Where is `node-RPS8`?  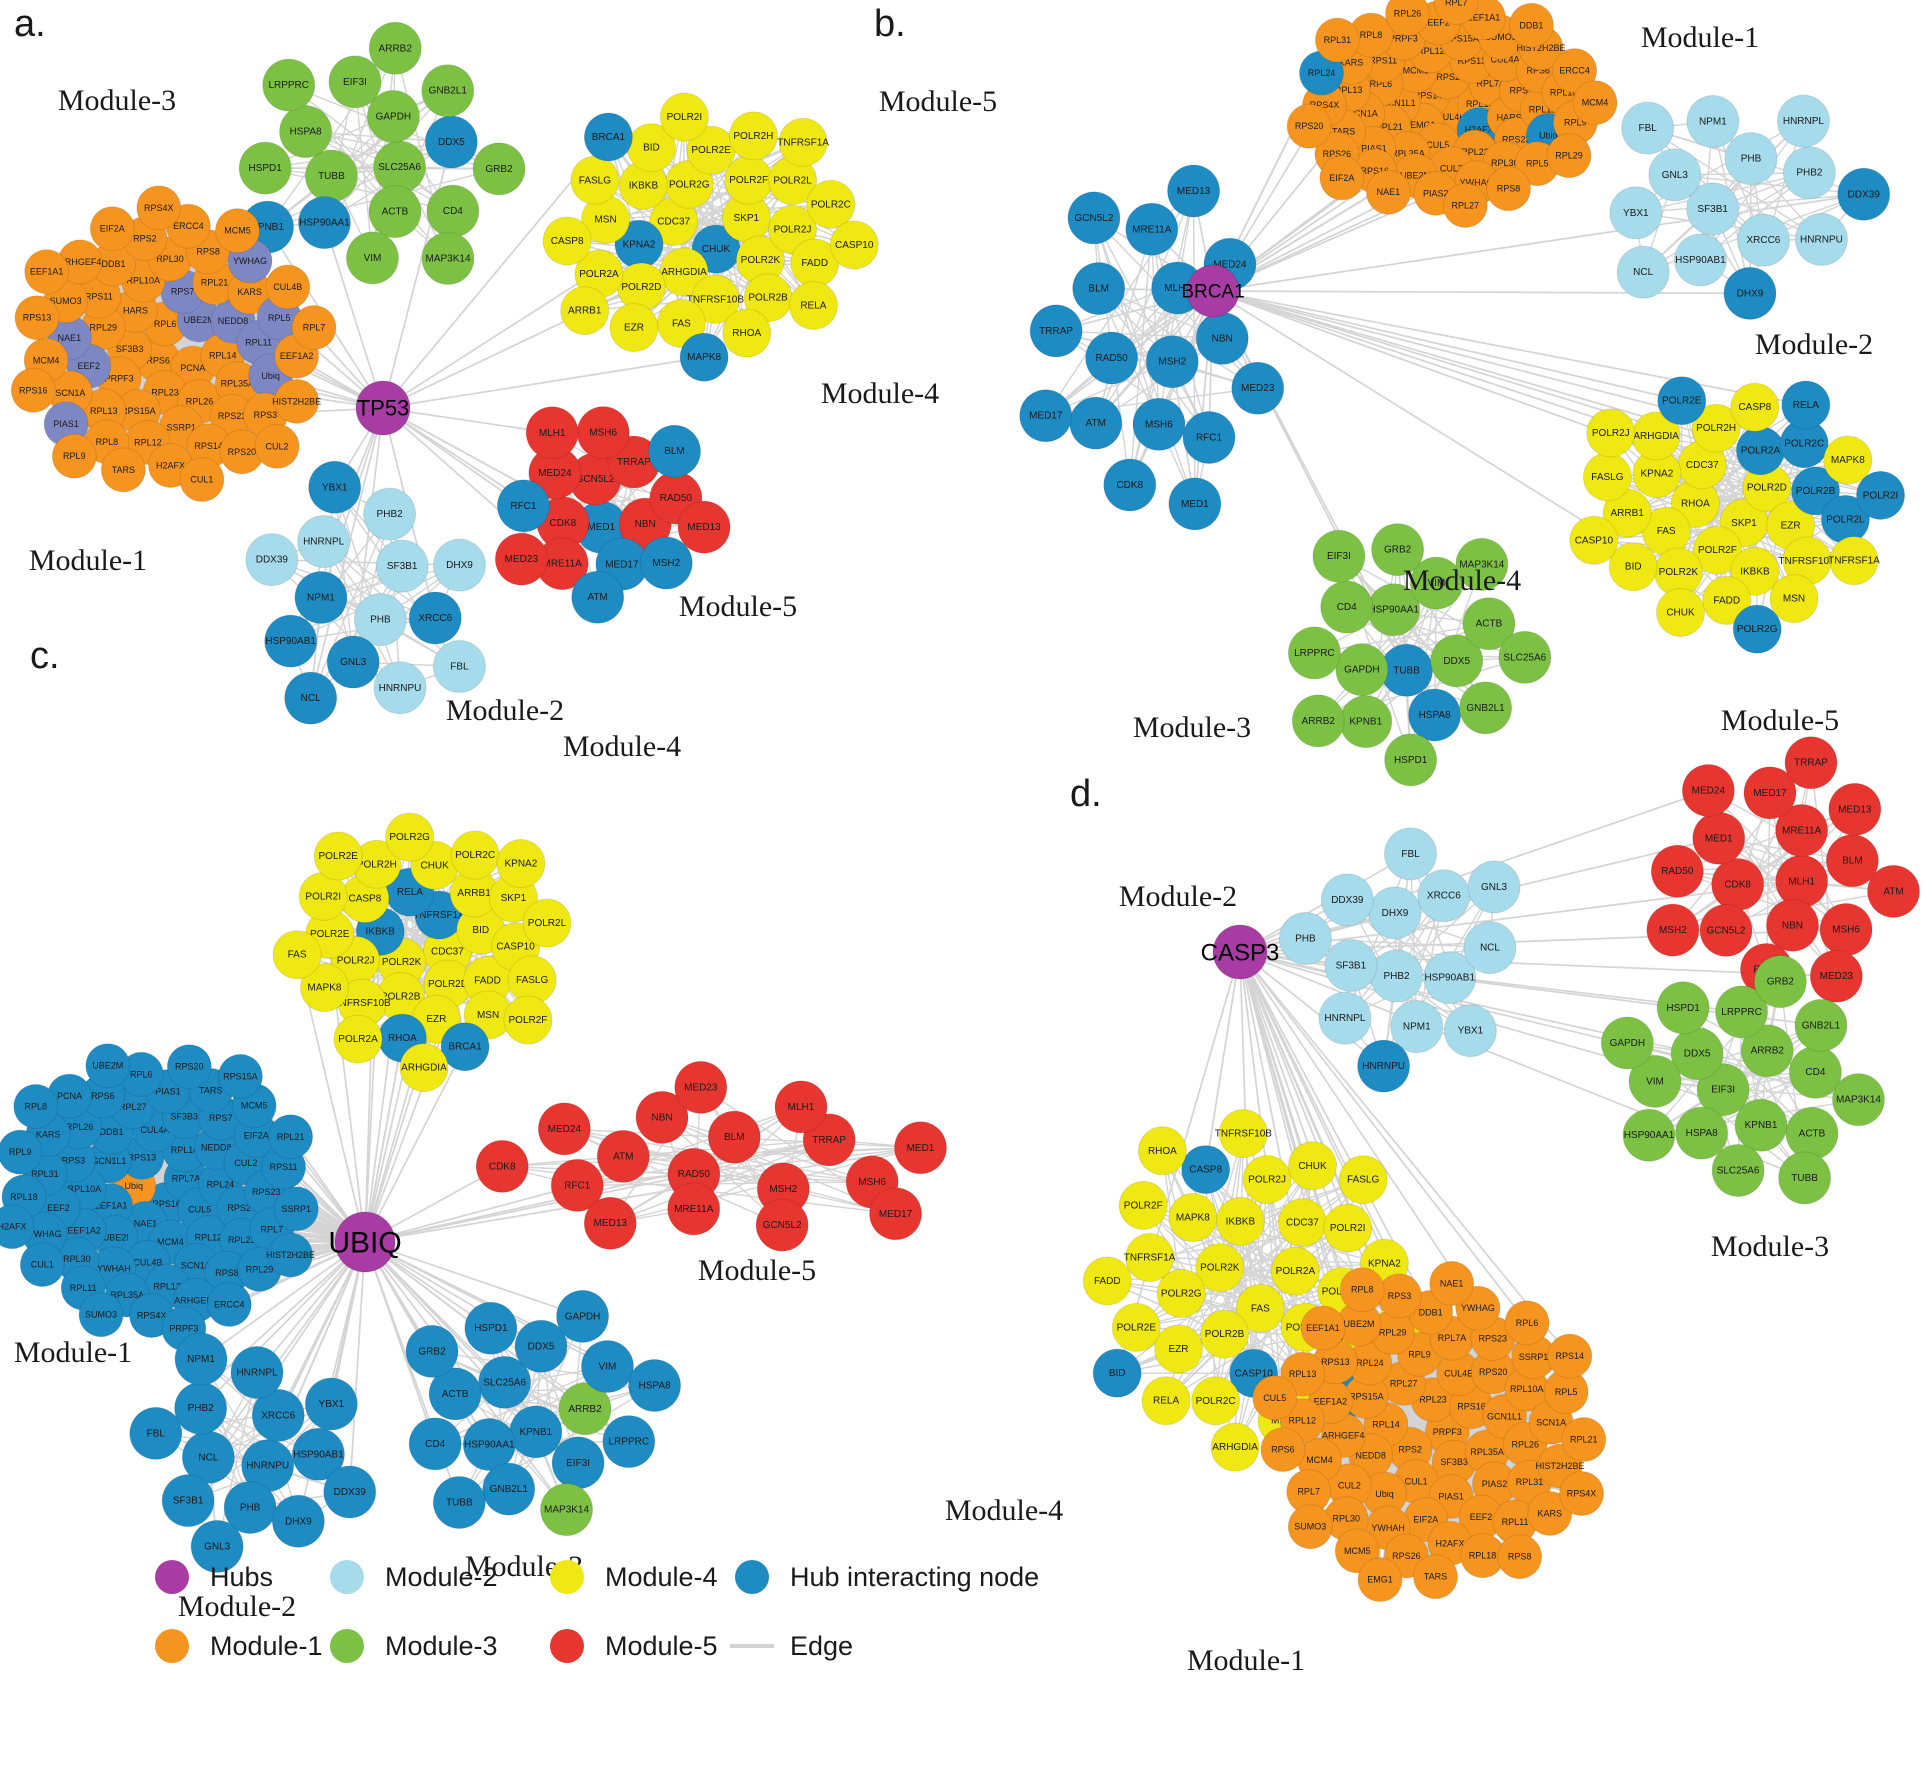
node-RPS8 is located at coordinates (1520, 1557).